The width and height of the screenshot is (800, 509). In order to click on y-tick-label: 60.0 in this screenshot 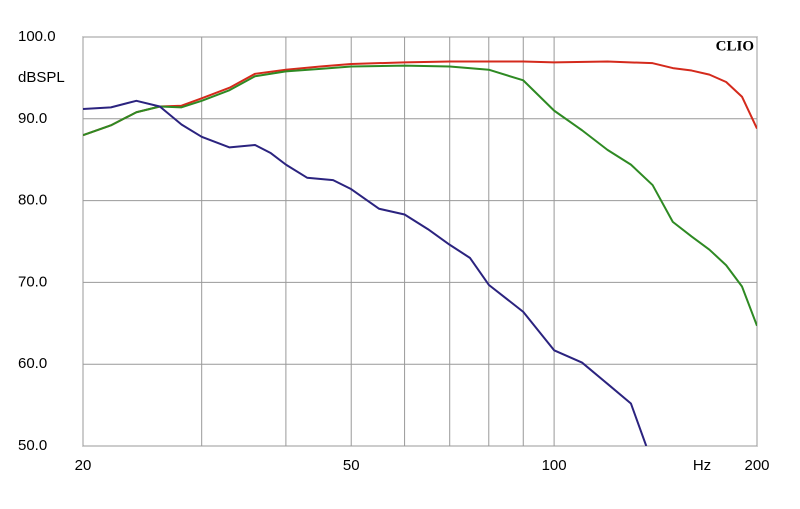, I will do `click(32, 363)`.